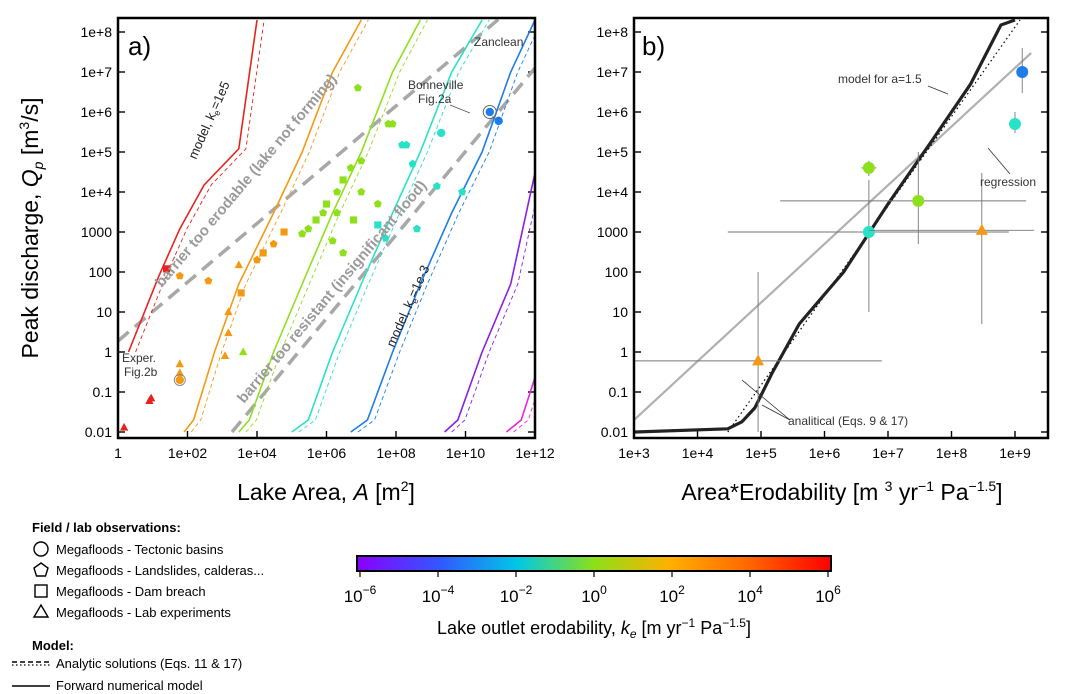  Describe the element at coordinates (53, 645) in the screenshot. I see `legend-model-title: Model:` at that location.